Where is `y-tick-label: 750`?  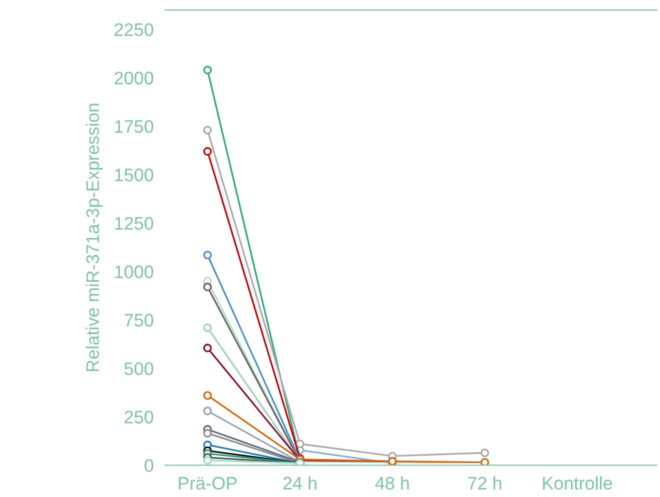 y-tick-label: 750 is located at coordinates (139, 320).